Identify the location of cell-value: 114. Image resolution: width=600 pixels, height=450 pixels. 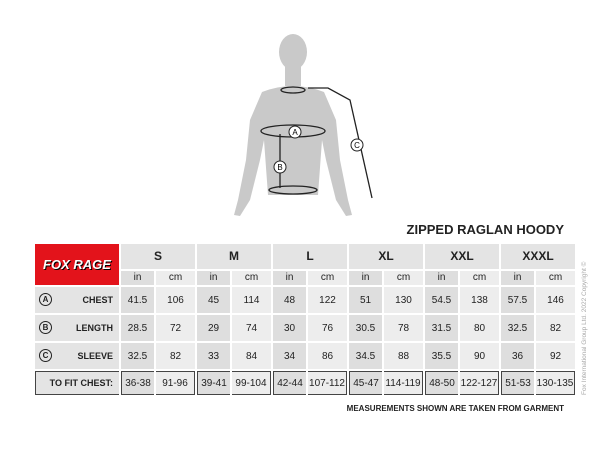
(251, 300).